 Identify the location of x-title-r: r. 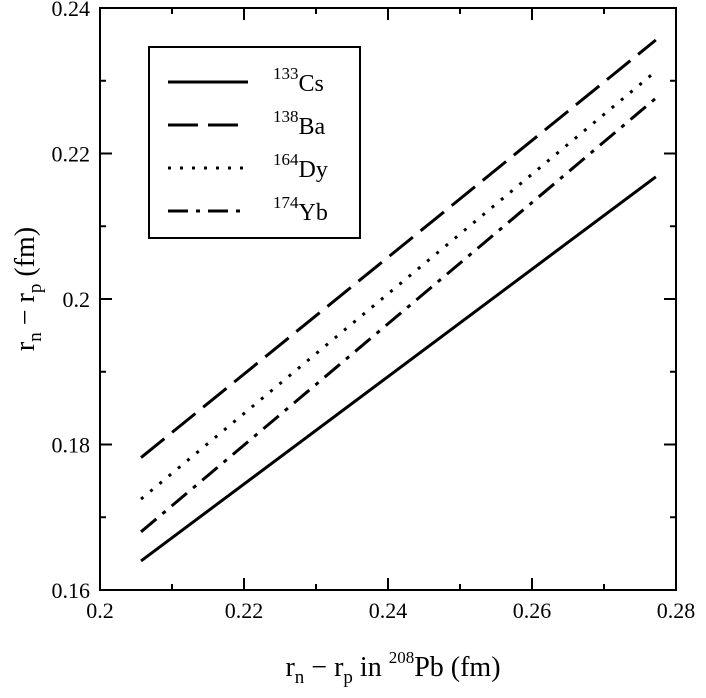
(290, 667).